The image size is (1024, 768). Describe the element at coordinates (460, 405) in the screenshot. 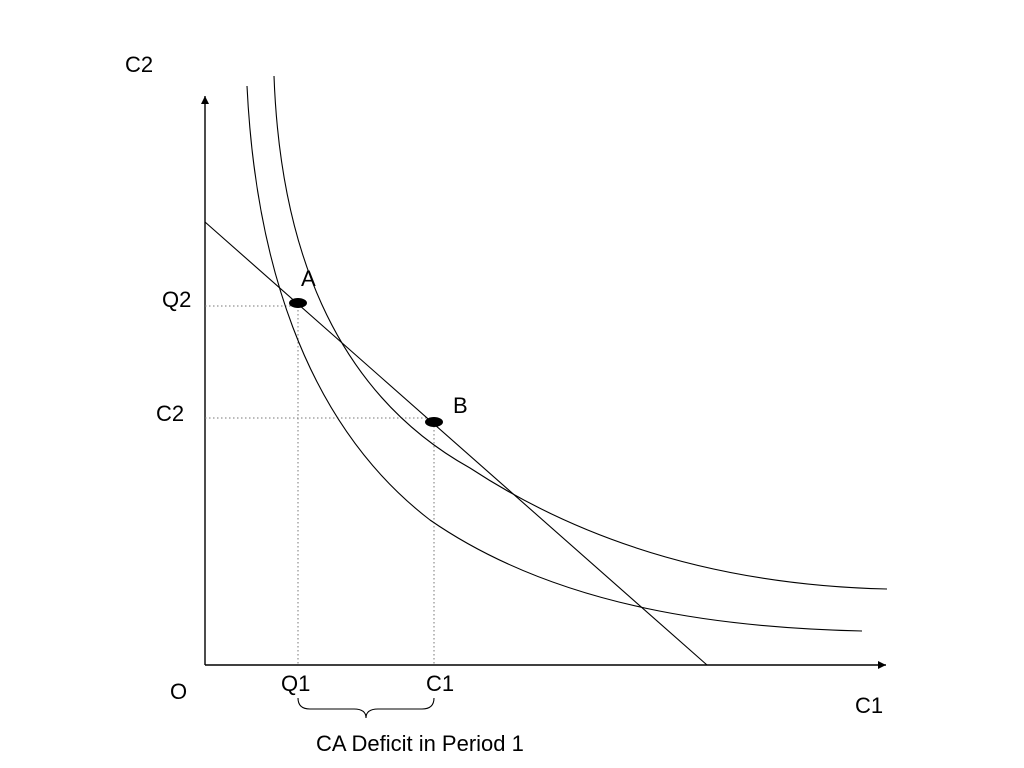

I see `point-b-label: B` at that location.